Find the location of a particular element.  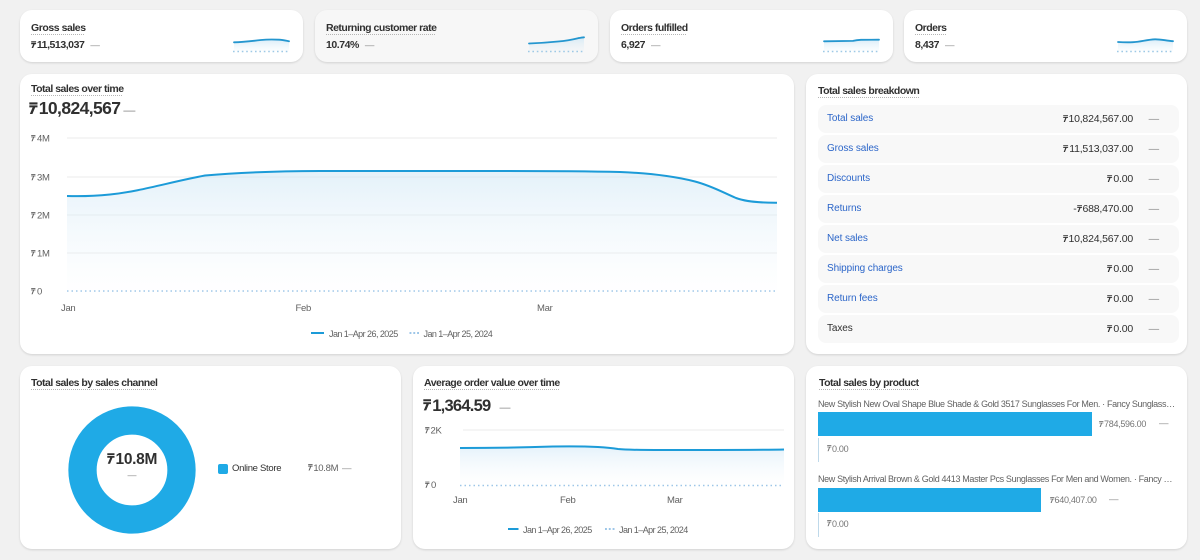

svg-text: 2K is located at coordinates (437, 431).